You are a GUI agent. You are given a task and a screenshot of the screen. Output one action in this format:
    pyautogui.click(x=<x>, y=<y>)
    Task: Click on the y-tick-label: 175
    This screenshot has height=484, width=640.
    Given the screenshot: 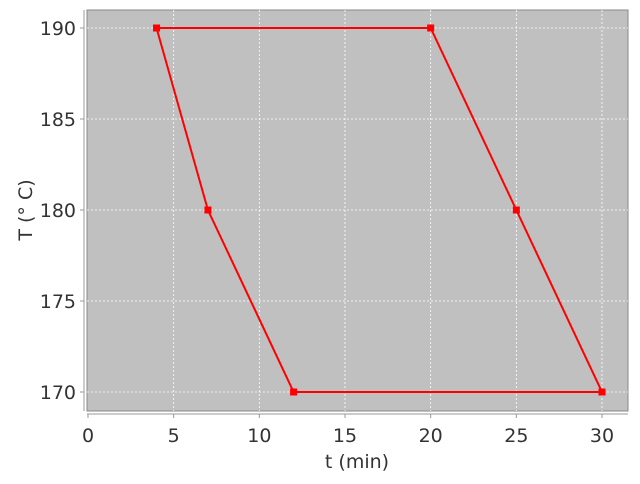 What is the action you would take?
    pyautogui.click(x=58, y=302)
    